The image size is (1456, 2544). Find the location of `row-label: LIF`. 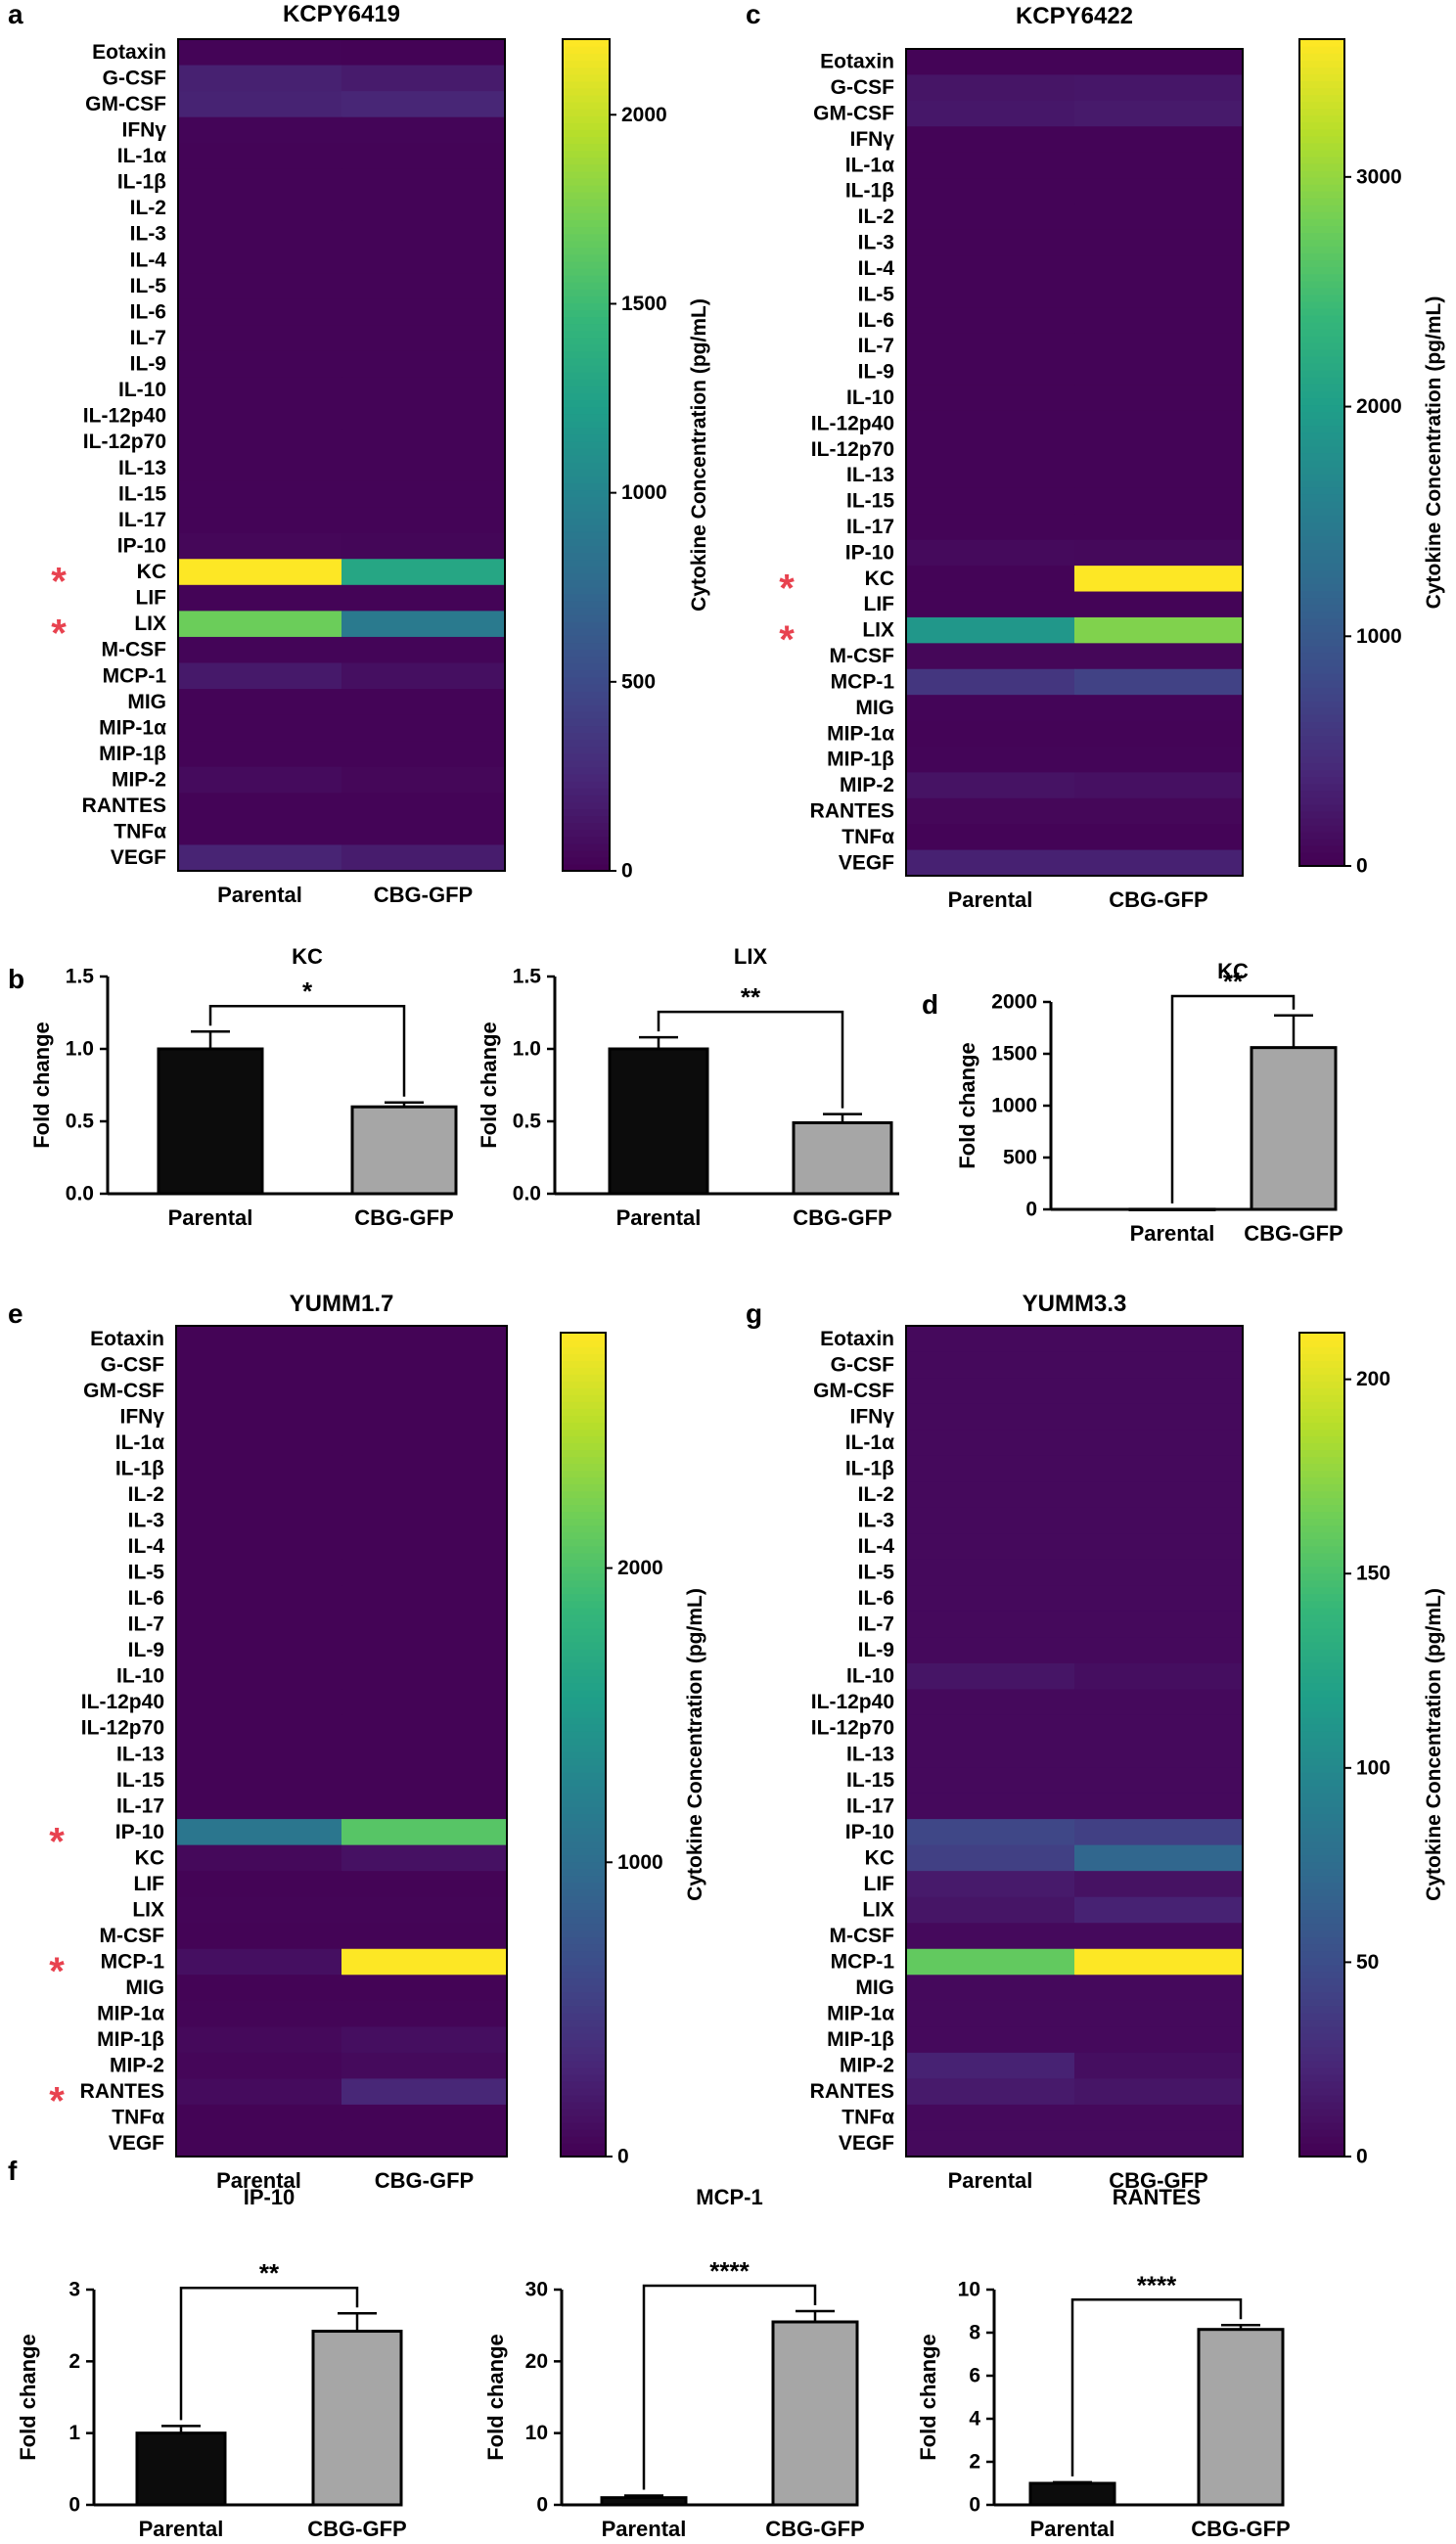

row-label: LIF is located at coordinates (149, 1884).